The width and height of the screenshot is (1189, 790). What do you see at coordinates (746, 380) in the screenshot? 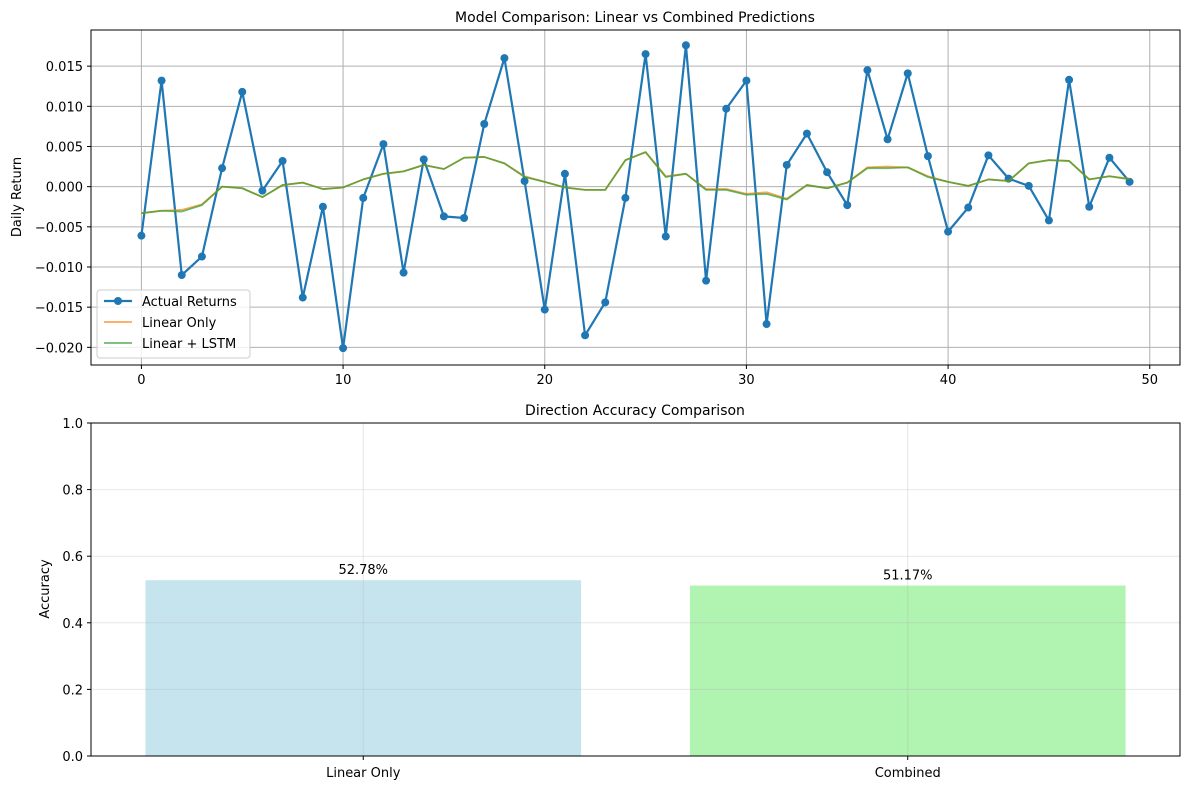
I see `line-chart-xtick-label: 30` at bounding box center [746, 380].